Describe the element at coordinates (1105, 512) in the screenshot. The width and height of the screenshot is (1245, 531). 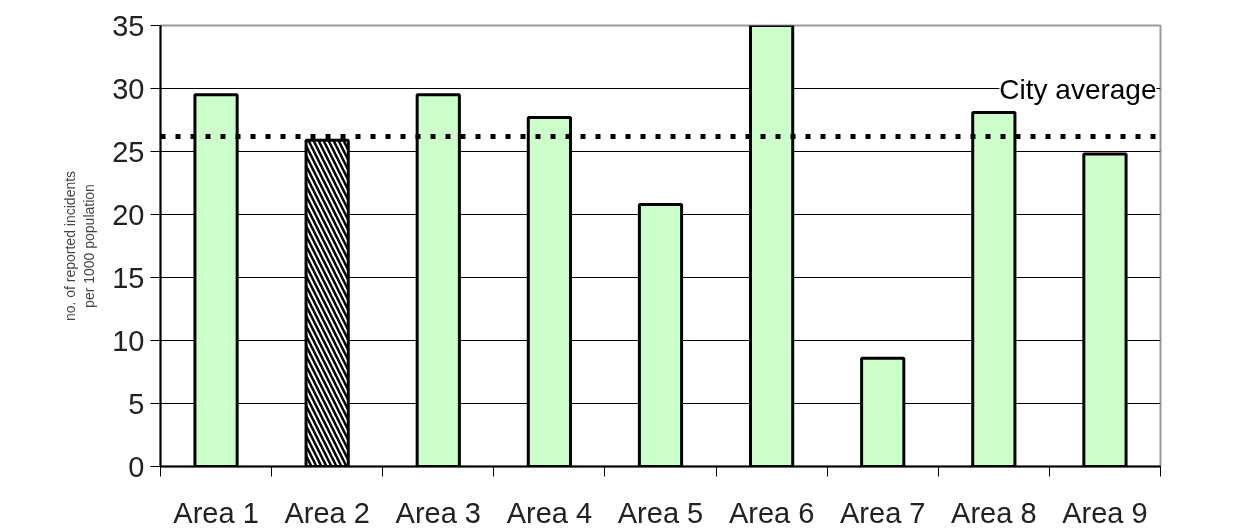
I see `x-tick-label: Area 9` at that location.